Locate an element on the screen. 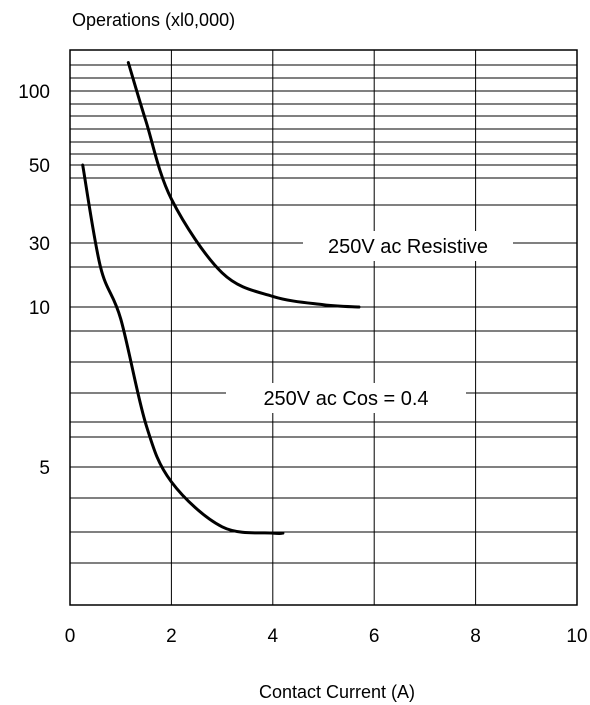 This screenshot has width=590, height=705. series-label: 250V ac Resistive is located at coordinates (408, 247).